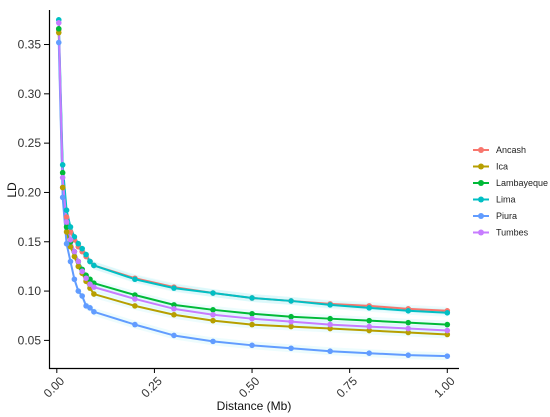 The image size is (550, 417). What do you see at coordinates (481, 183) in the screenshot?
I see `legend-key-lambayeque` at bounding box center [481, 183].